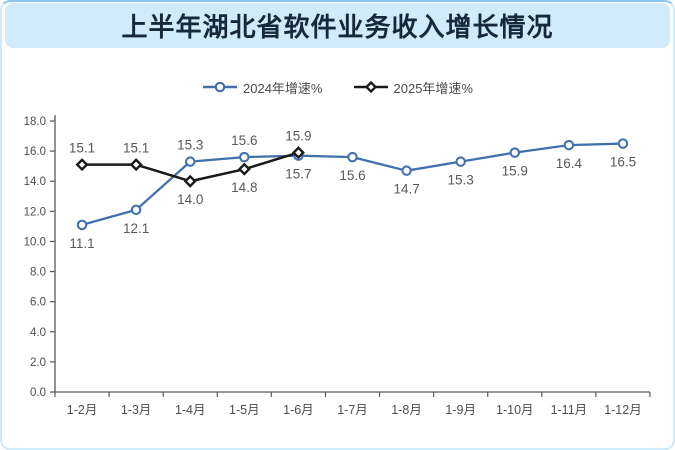 Image resolution: width=675 pixels, height=450 pixels. I want to click on x-category-label: 1-5月, so click(244, 410).